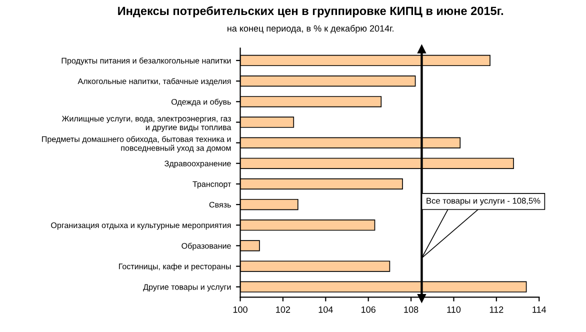  I want to click on y-tick-label: Алкогольные напитки, табачные изделия, so click(154, 82).